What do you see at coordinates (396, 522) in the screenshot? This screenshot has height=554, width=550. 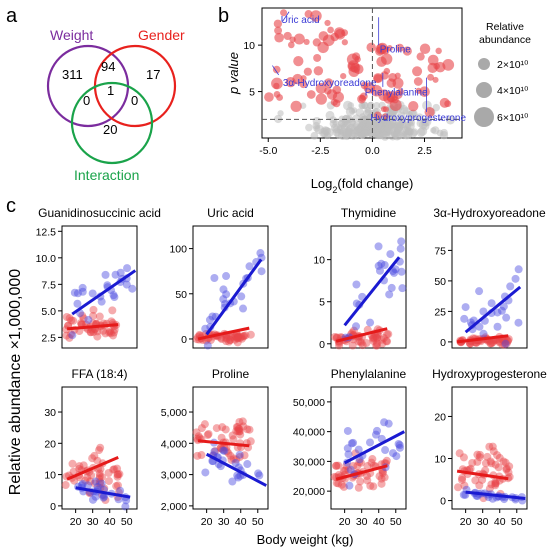 I see `x-tick-label: 50` at bounding box center [396, 522].